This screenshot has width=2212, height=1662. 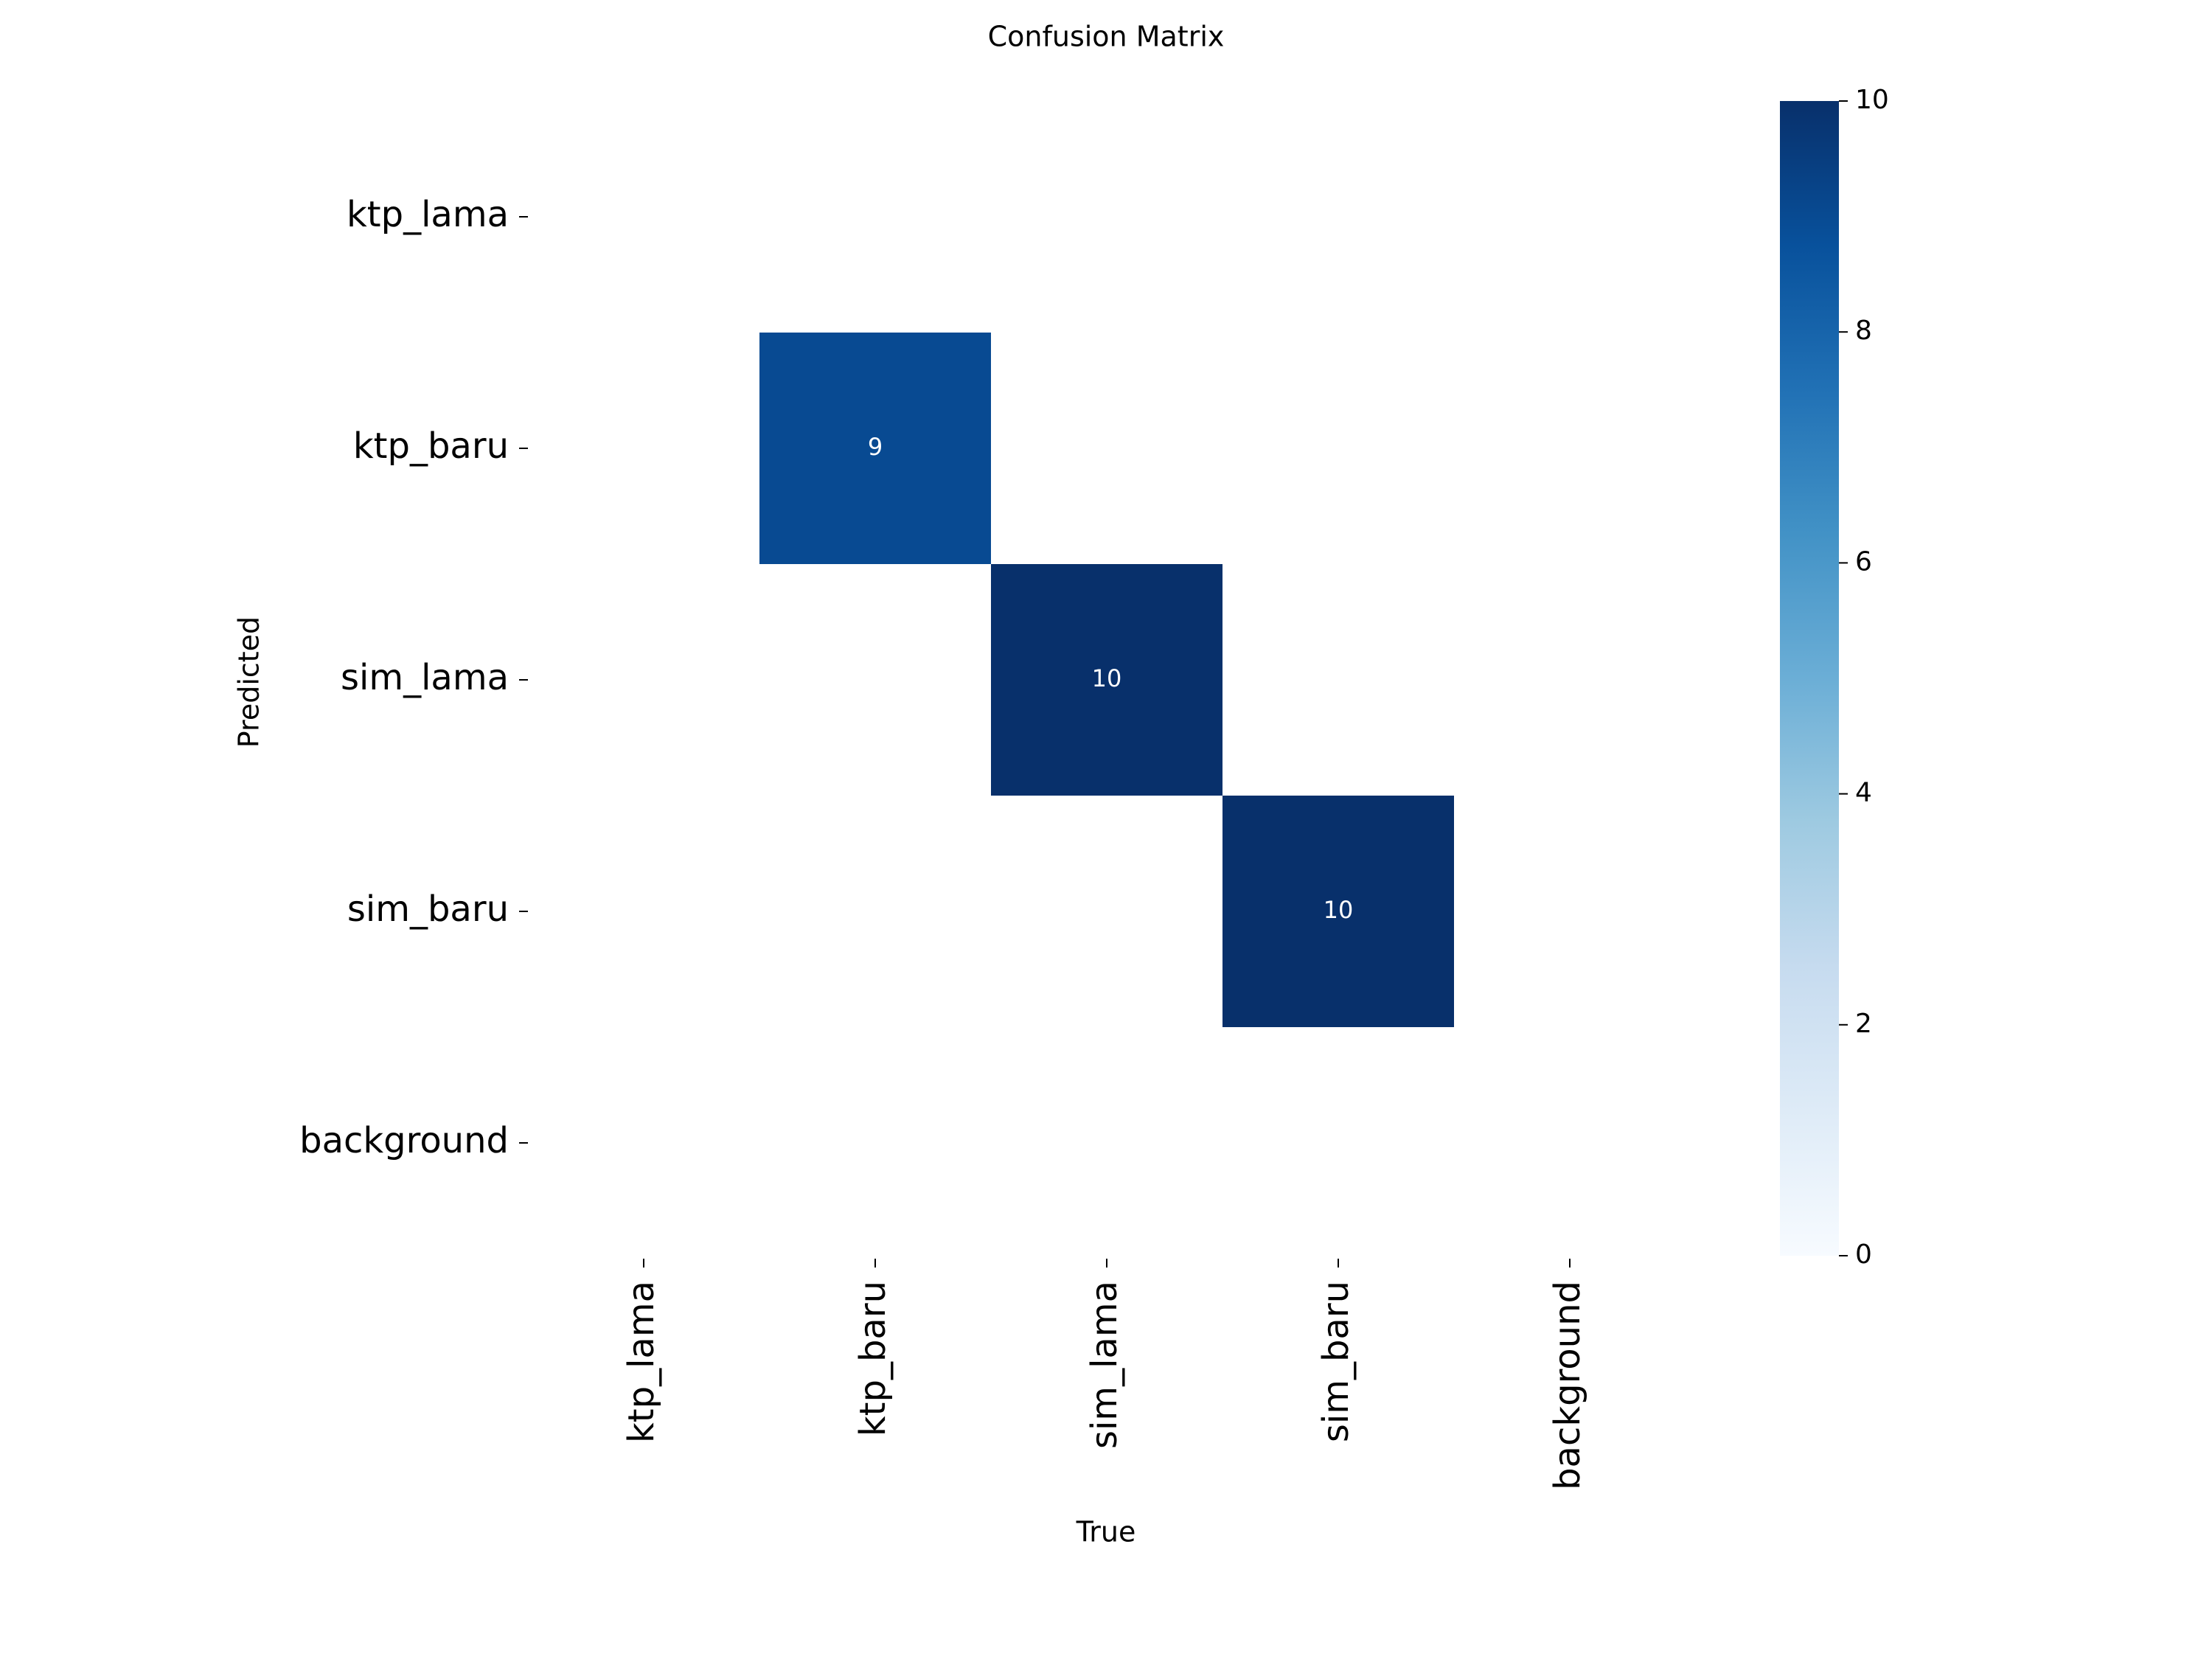 What do you see at coordinates (249, 682) in the screenshot?
I see `y-axis-label: Predicted` at bounding box center [249, 682].